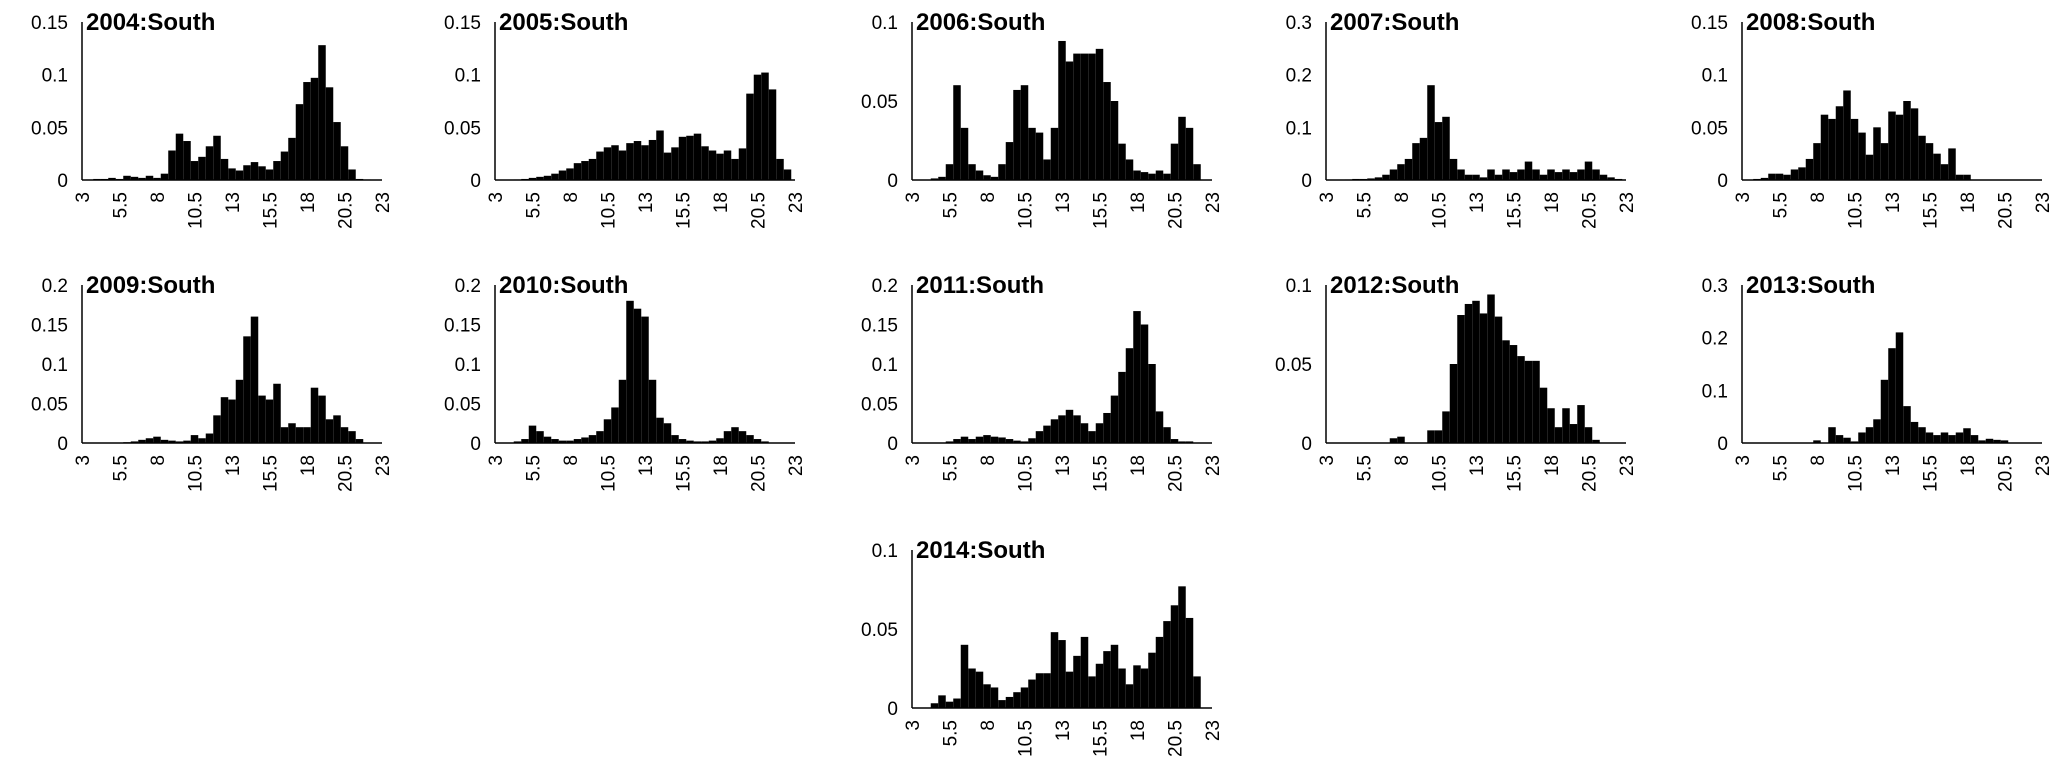  Describe the element at coordinates (150, 22) in the screenshot. I see `panel-title: 2004:South` at that location.